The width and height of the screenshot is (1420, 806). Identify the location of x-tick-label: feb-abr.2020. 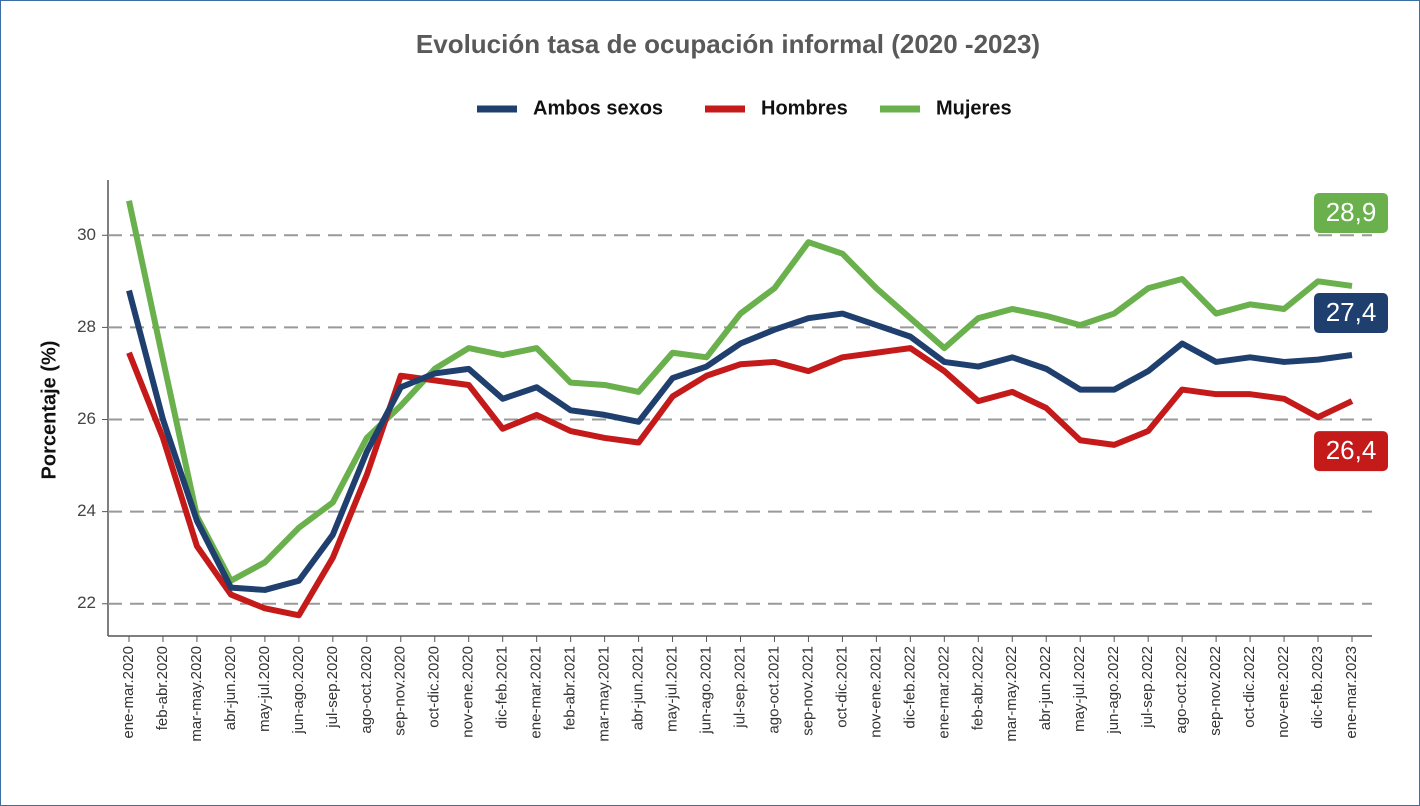
(162, 688).